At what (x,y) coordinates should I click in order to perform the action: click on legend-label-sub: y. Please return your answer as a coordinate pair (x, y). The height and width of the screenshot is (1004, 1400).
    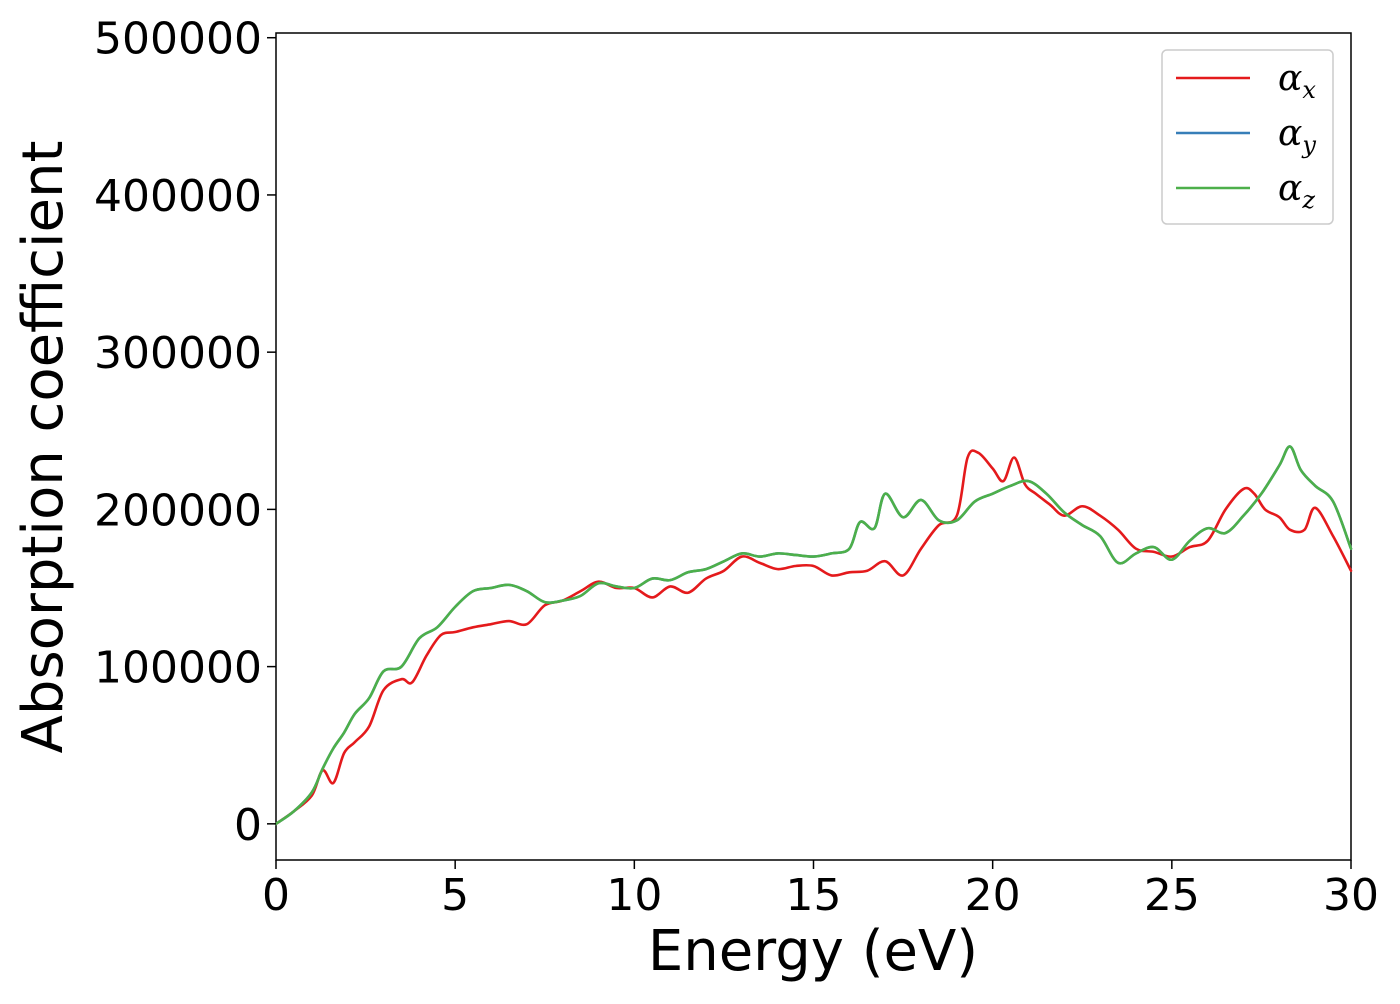
    Looking at the image, I should click on (1308, 145).